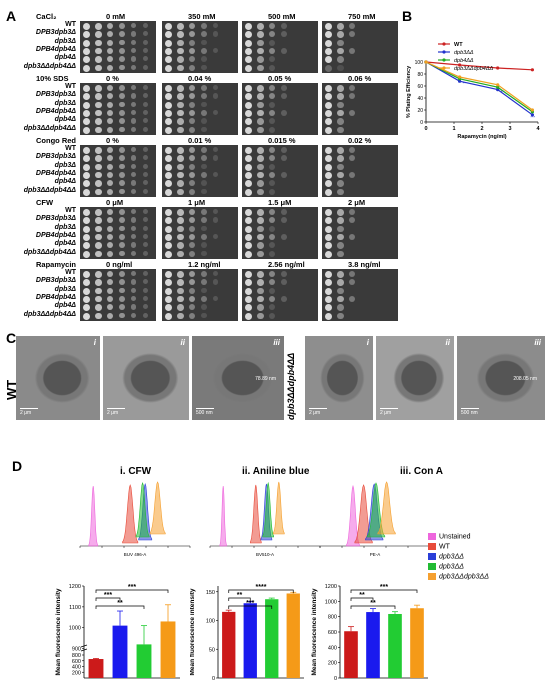 The image size is (550, 690). I want to click on y-tick-label: 80, so click(420, 75).